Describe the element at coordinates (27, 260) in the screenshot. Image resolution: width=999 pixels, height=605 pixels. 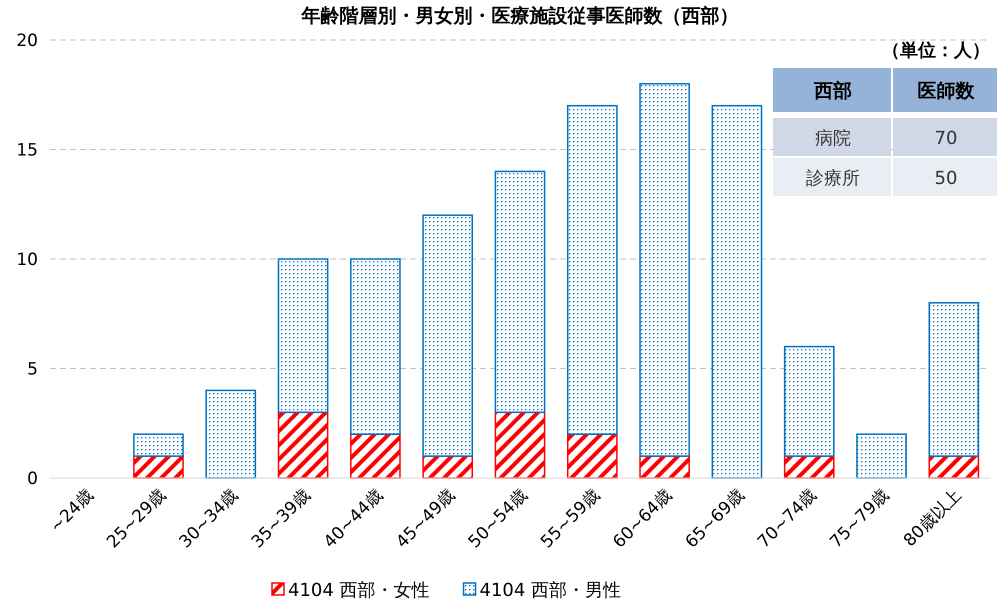
I see `y-tick-label: 10` at that location.